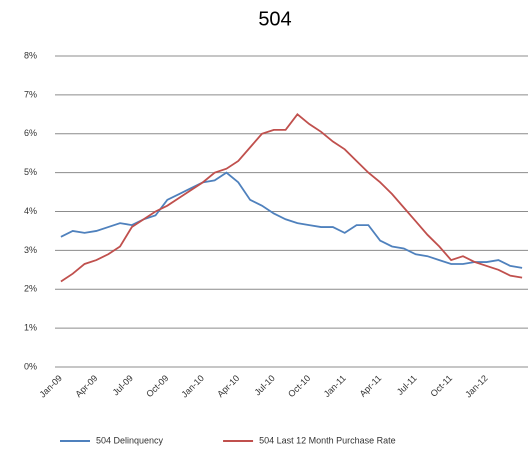 This screenshot has height=452, width=530. I want to click on x-tick-label: Jan-11, so click(335, 386).